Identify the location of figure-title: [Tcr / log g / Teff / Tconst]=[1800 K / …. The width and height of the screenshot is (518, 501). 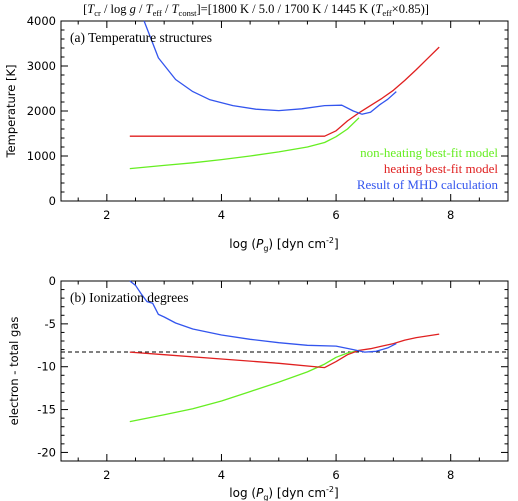
(256, 10).